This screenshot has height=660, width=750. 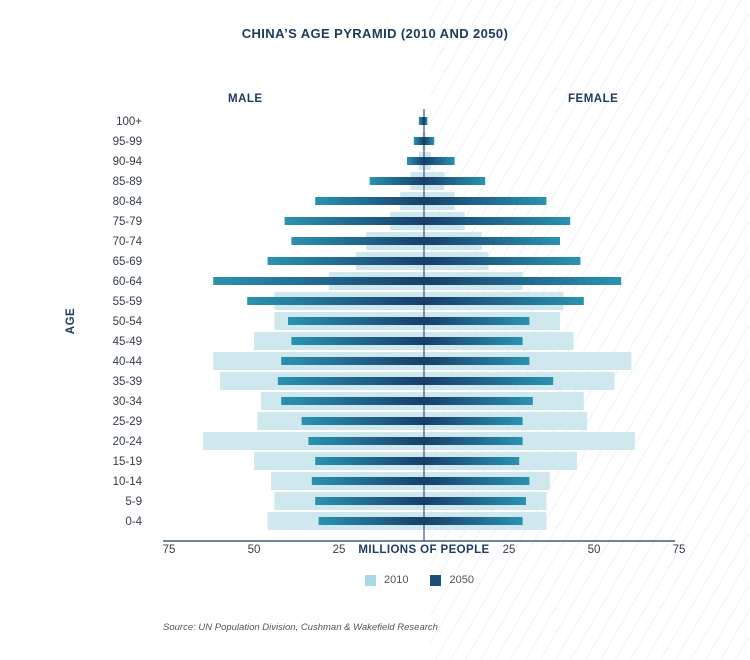 What do you see at coordinates (127, 462) in the screenshot?
I see `age-tick-15-19: 15-19` at bounding box center [127, 462].